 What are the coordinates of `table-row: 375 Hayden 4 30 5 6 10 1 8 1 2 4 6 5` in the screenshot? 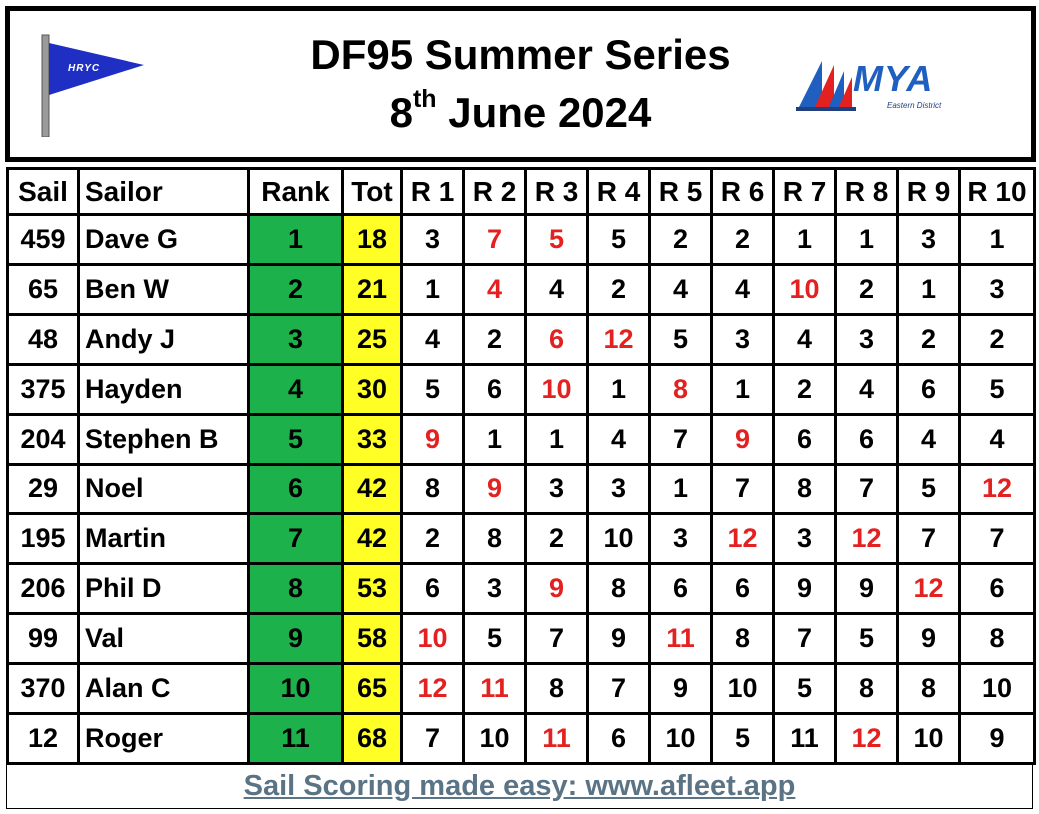 It's located at (521, 389).